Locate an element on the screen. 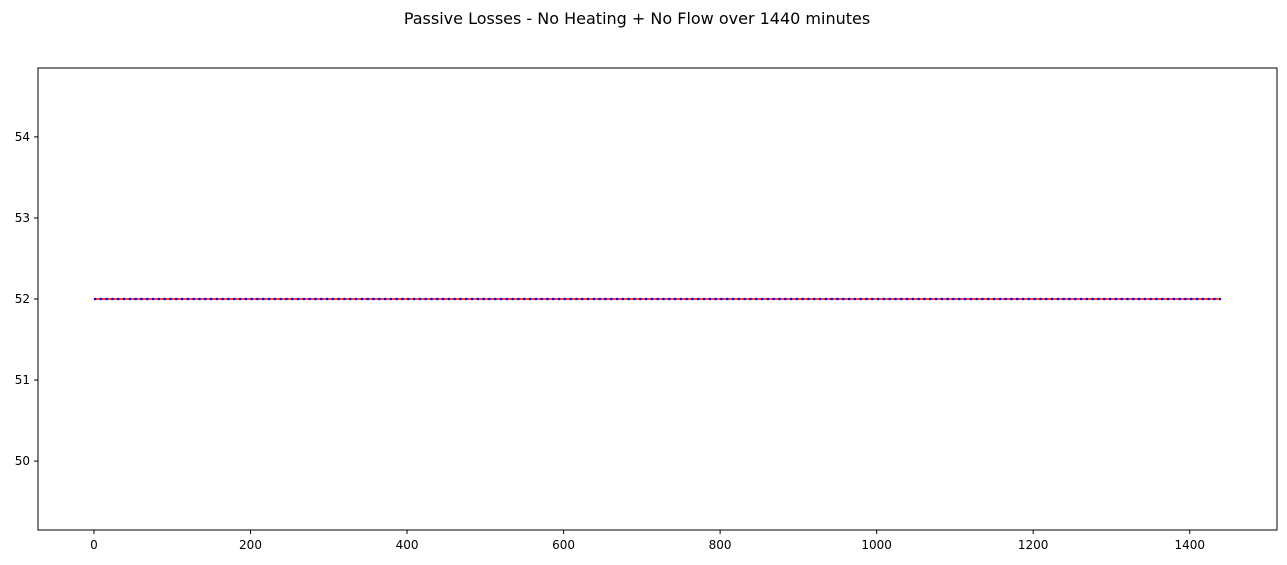 The image size is (1287, 565). y-tick-label: 51 is located at coordinates (22, 380).